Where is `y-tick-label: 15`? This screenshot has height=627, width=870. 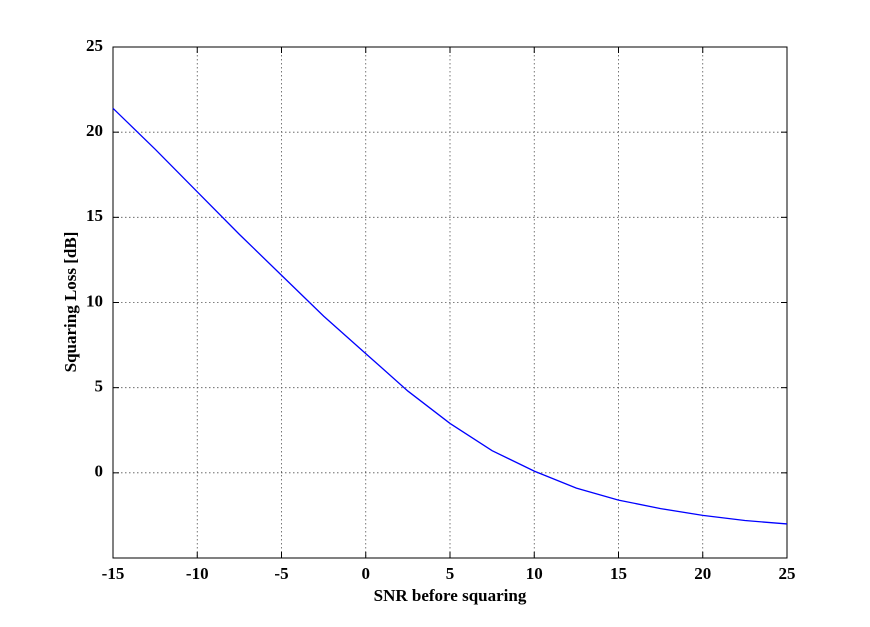 y-tick-label: 15 is located at coordinates (94, 215).